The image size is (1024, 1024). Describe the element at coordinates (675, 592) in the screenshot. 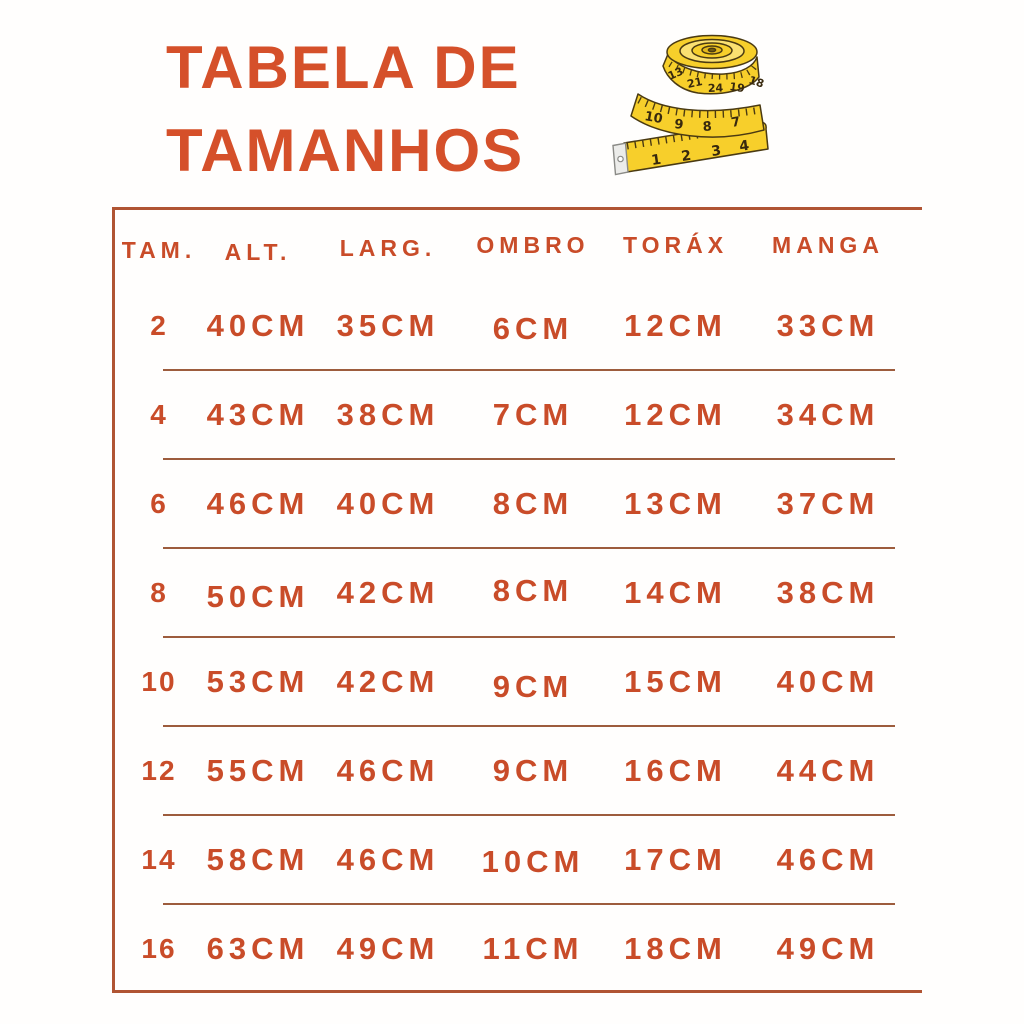

I see `cell-torax: 14CM` at that location.